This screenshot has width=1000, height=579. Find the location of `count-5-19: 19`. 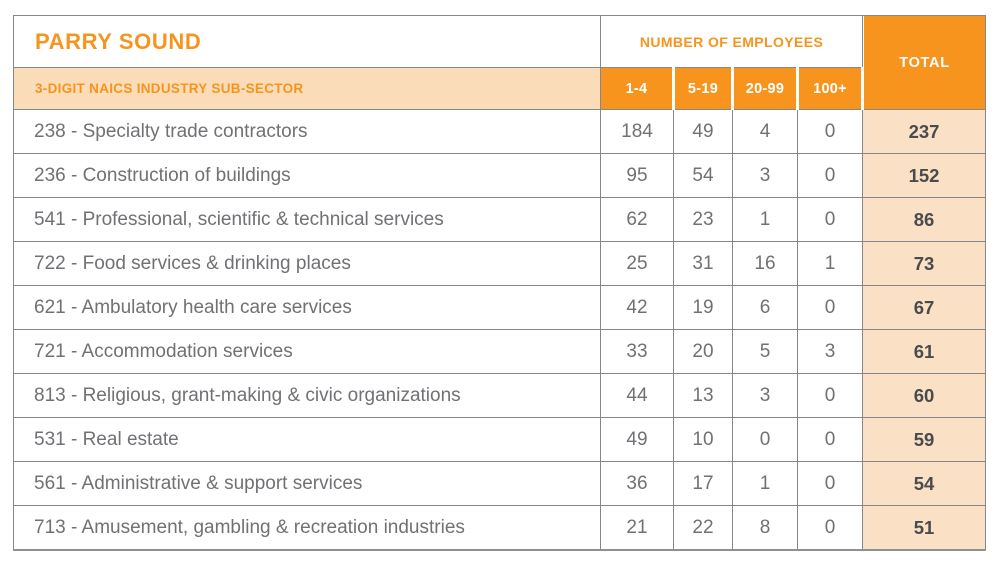

count-5-19: 19 is located at coordinates (703, 307).